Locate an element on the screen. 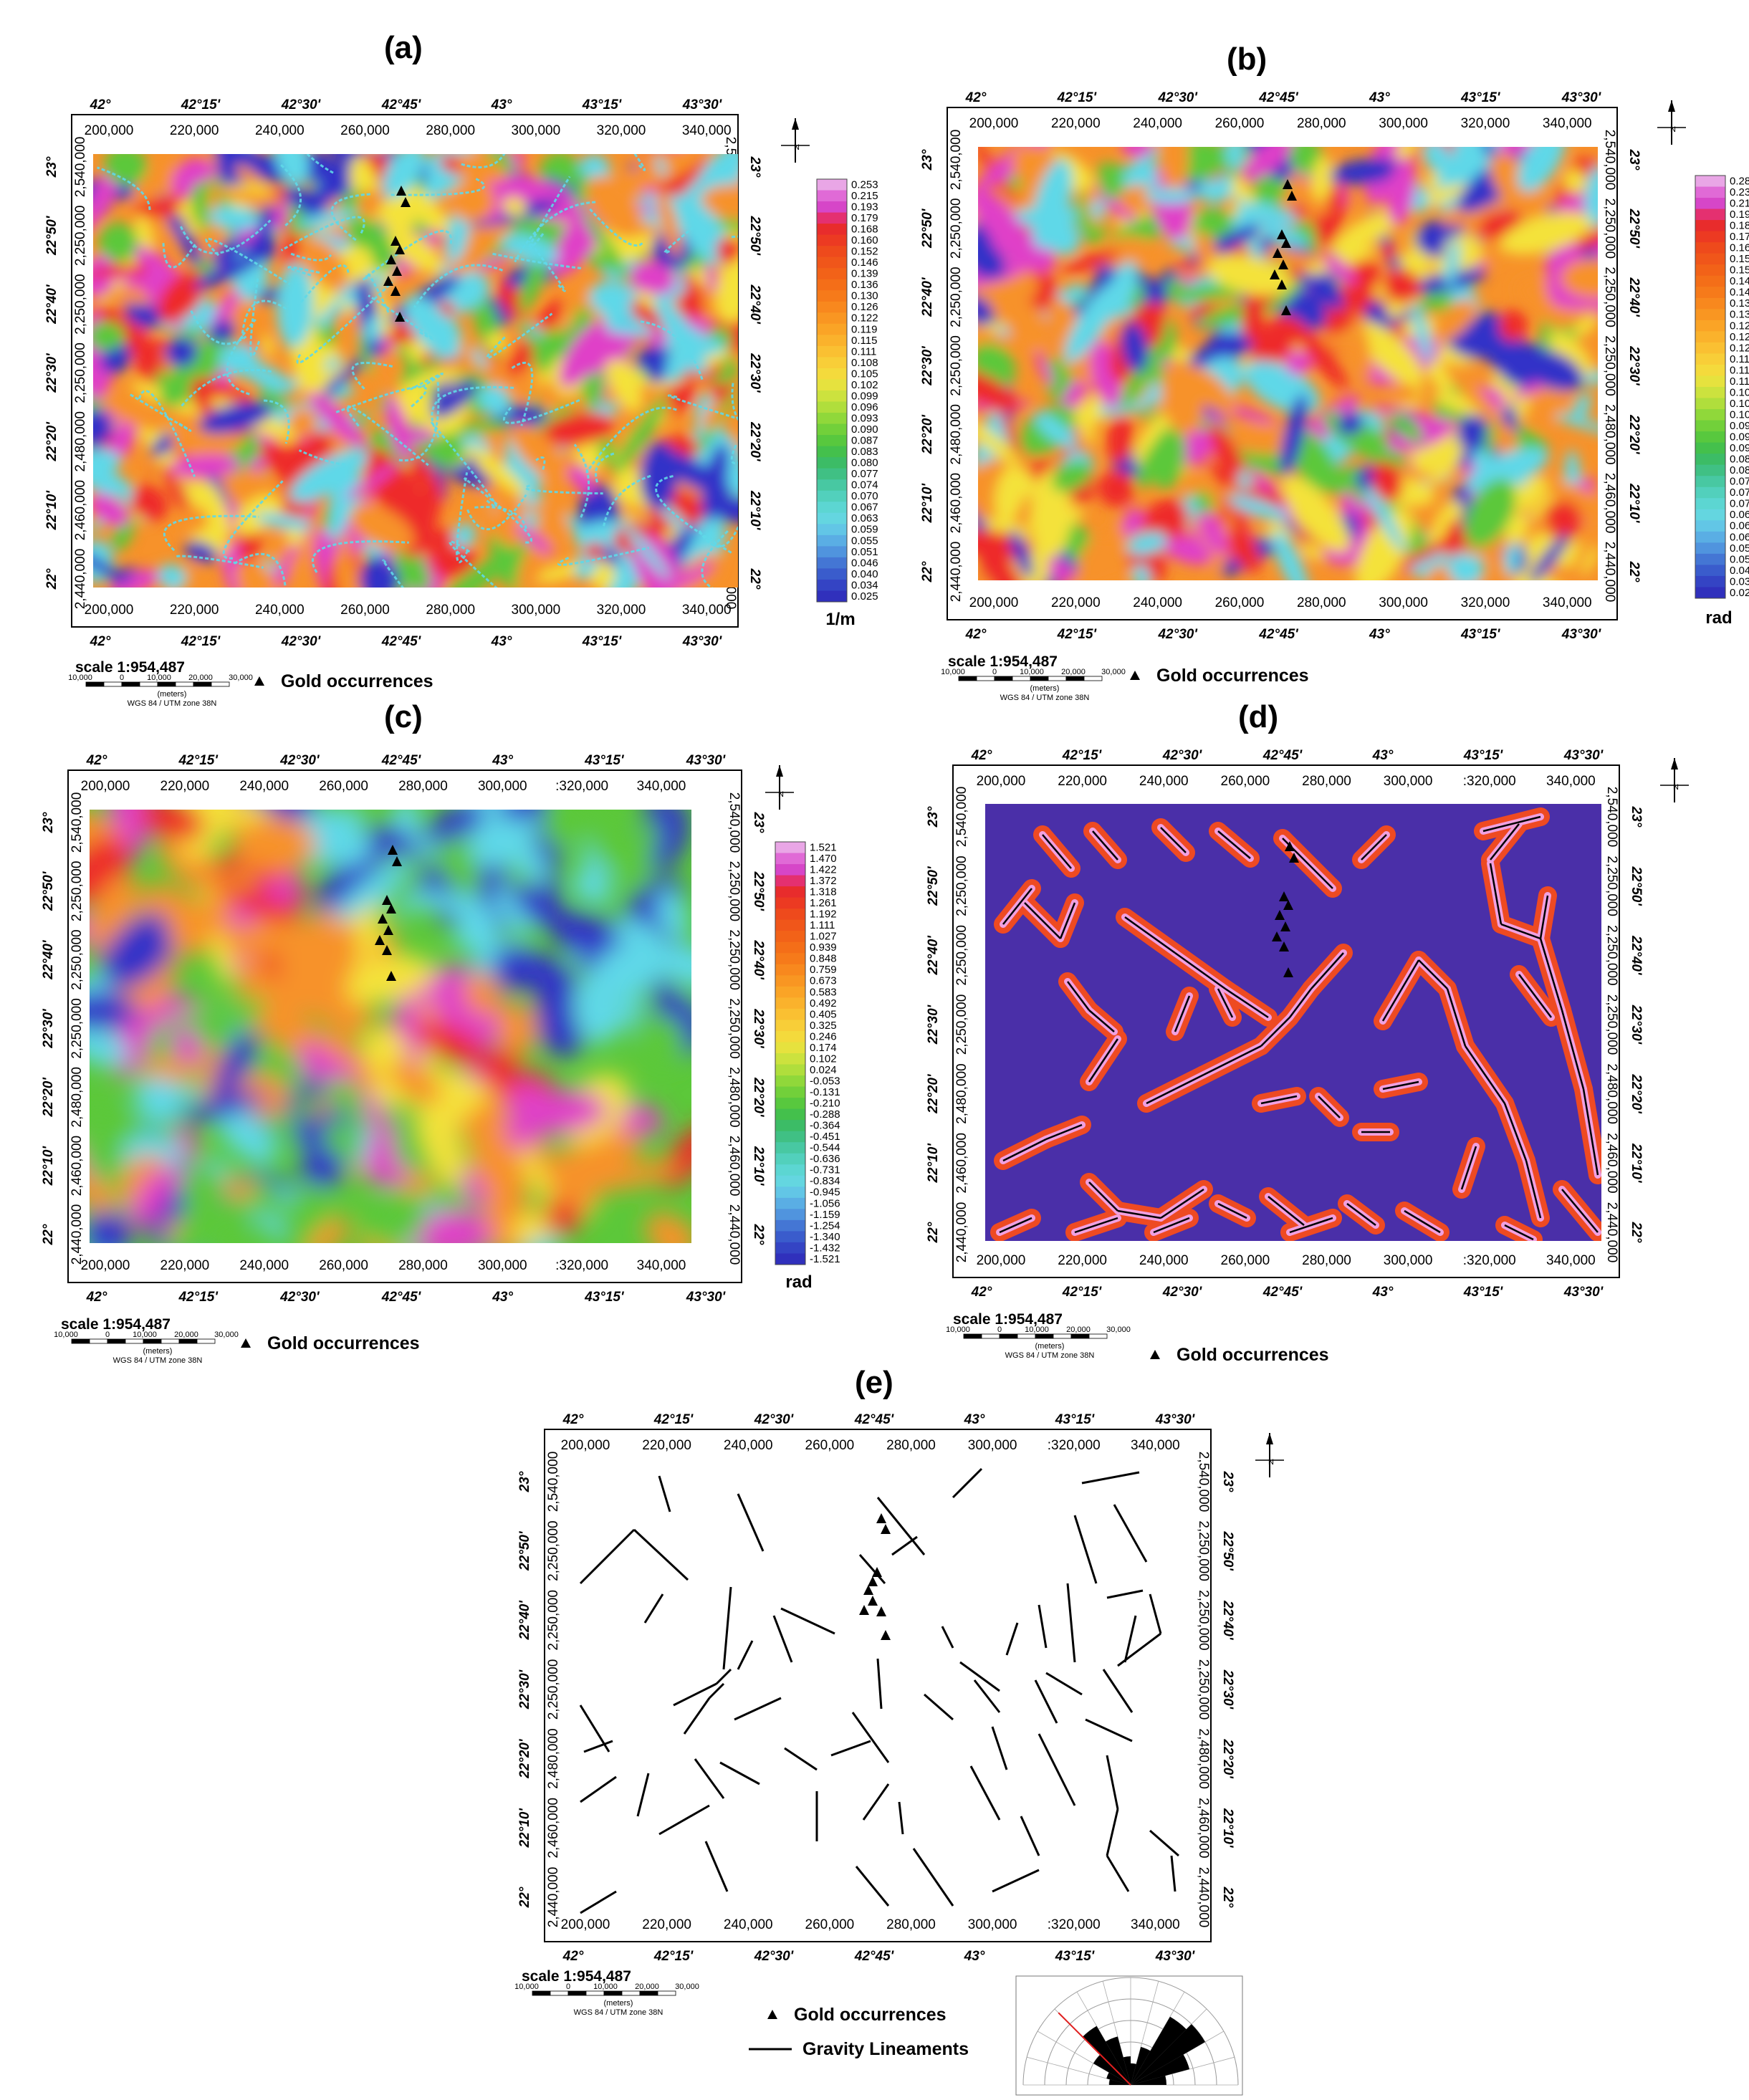 Image resolution: width=1749 pixels, height=2100 pixels. easting-top-b-0: 200,000 is located at coordinates (994, 123).